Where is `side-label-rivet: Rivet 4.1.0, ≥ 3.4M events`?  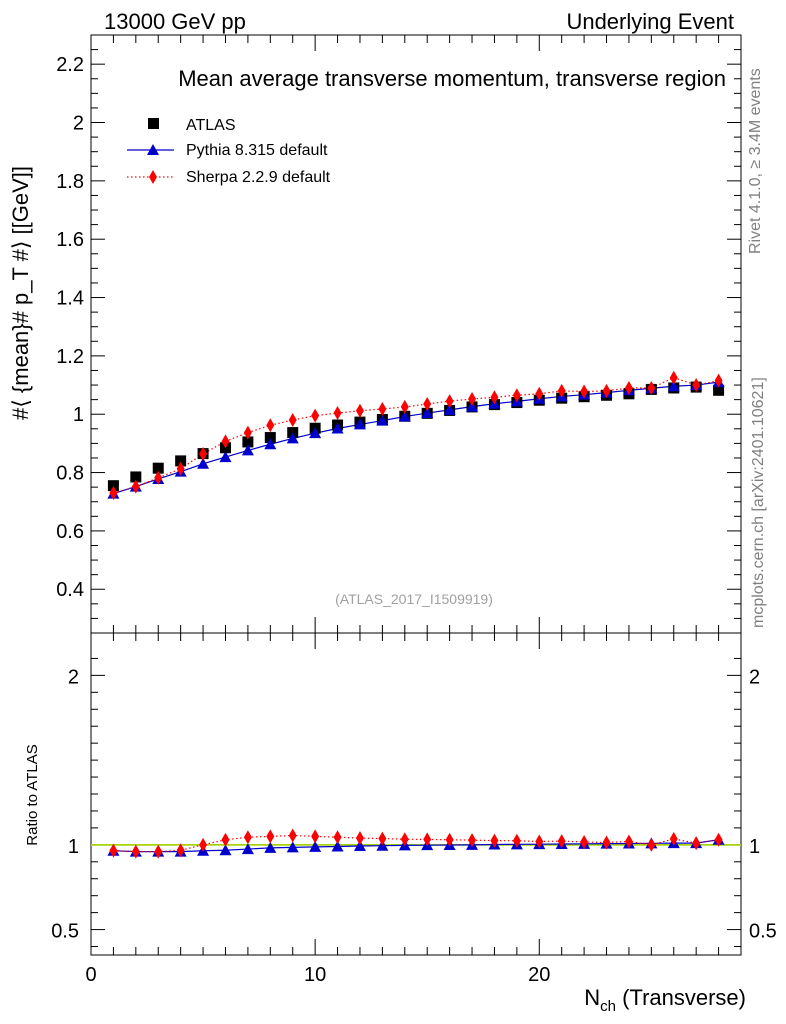 side-label-rivet: Rivet 4.1.0, ≥ 3.4M events is located at coordinates (755, 161).